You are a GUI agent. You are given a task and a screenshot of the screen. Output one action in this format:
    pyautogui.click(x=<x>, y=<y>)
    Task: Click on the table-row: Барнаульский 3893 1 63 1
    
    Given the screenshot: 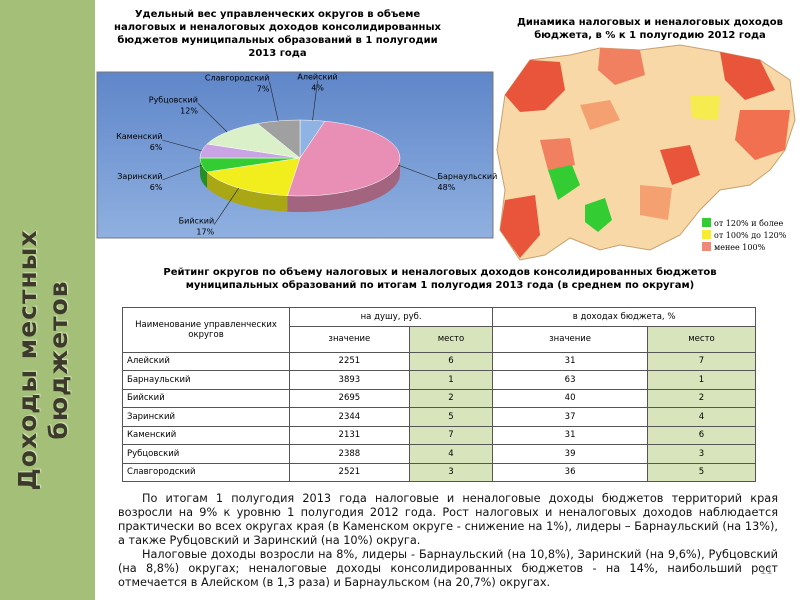 What is the action you would take?
    pyautogui.click(x=439, y=380)
    